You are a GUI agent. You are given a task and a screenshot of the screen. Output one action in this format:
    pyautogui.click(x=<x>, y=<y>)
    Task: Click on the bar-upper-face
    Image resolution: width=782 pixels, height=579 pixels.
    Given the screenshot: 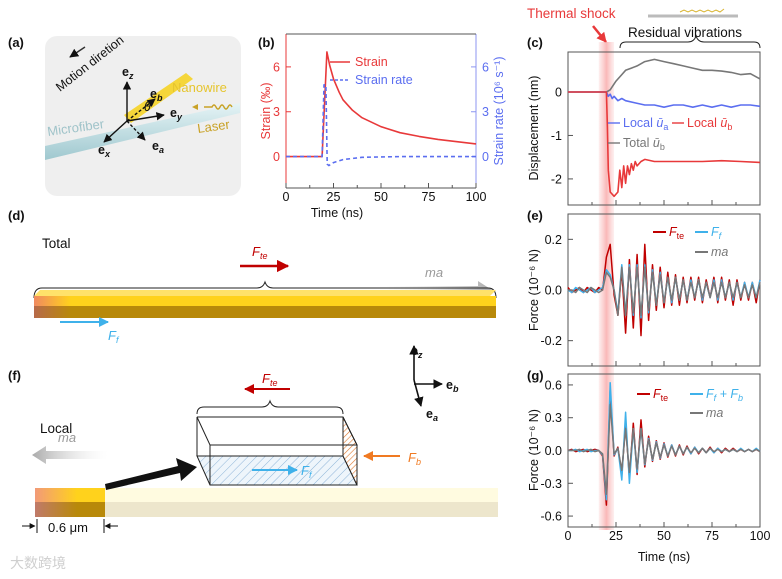 What is the action you would take?
    pyautogui.click(x=265, y=301)
    